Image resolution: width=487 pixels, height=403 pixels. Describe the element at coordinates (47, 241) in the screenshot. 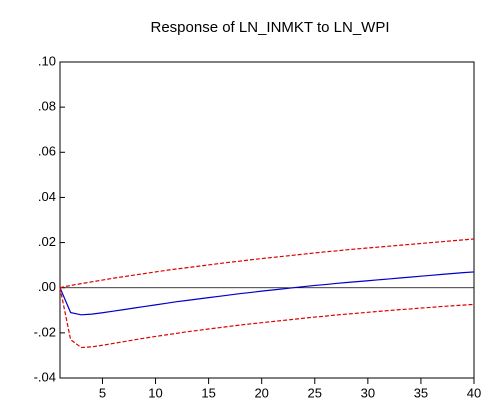

I see `y-tick-label: .02` at that location.